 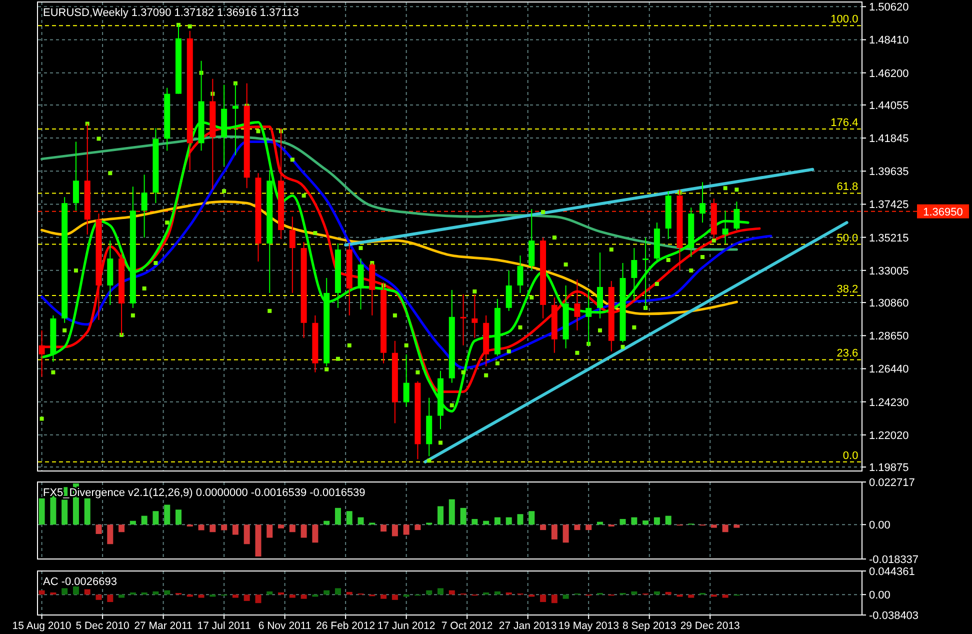 What do you see at coordinates (527, 626) in the screenshot?
I see `x-tick-label: 27 Jan 2013` at bounding box center [527, 626].